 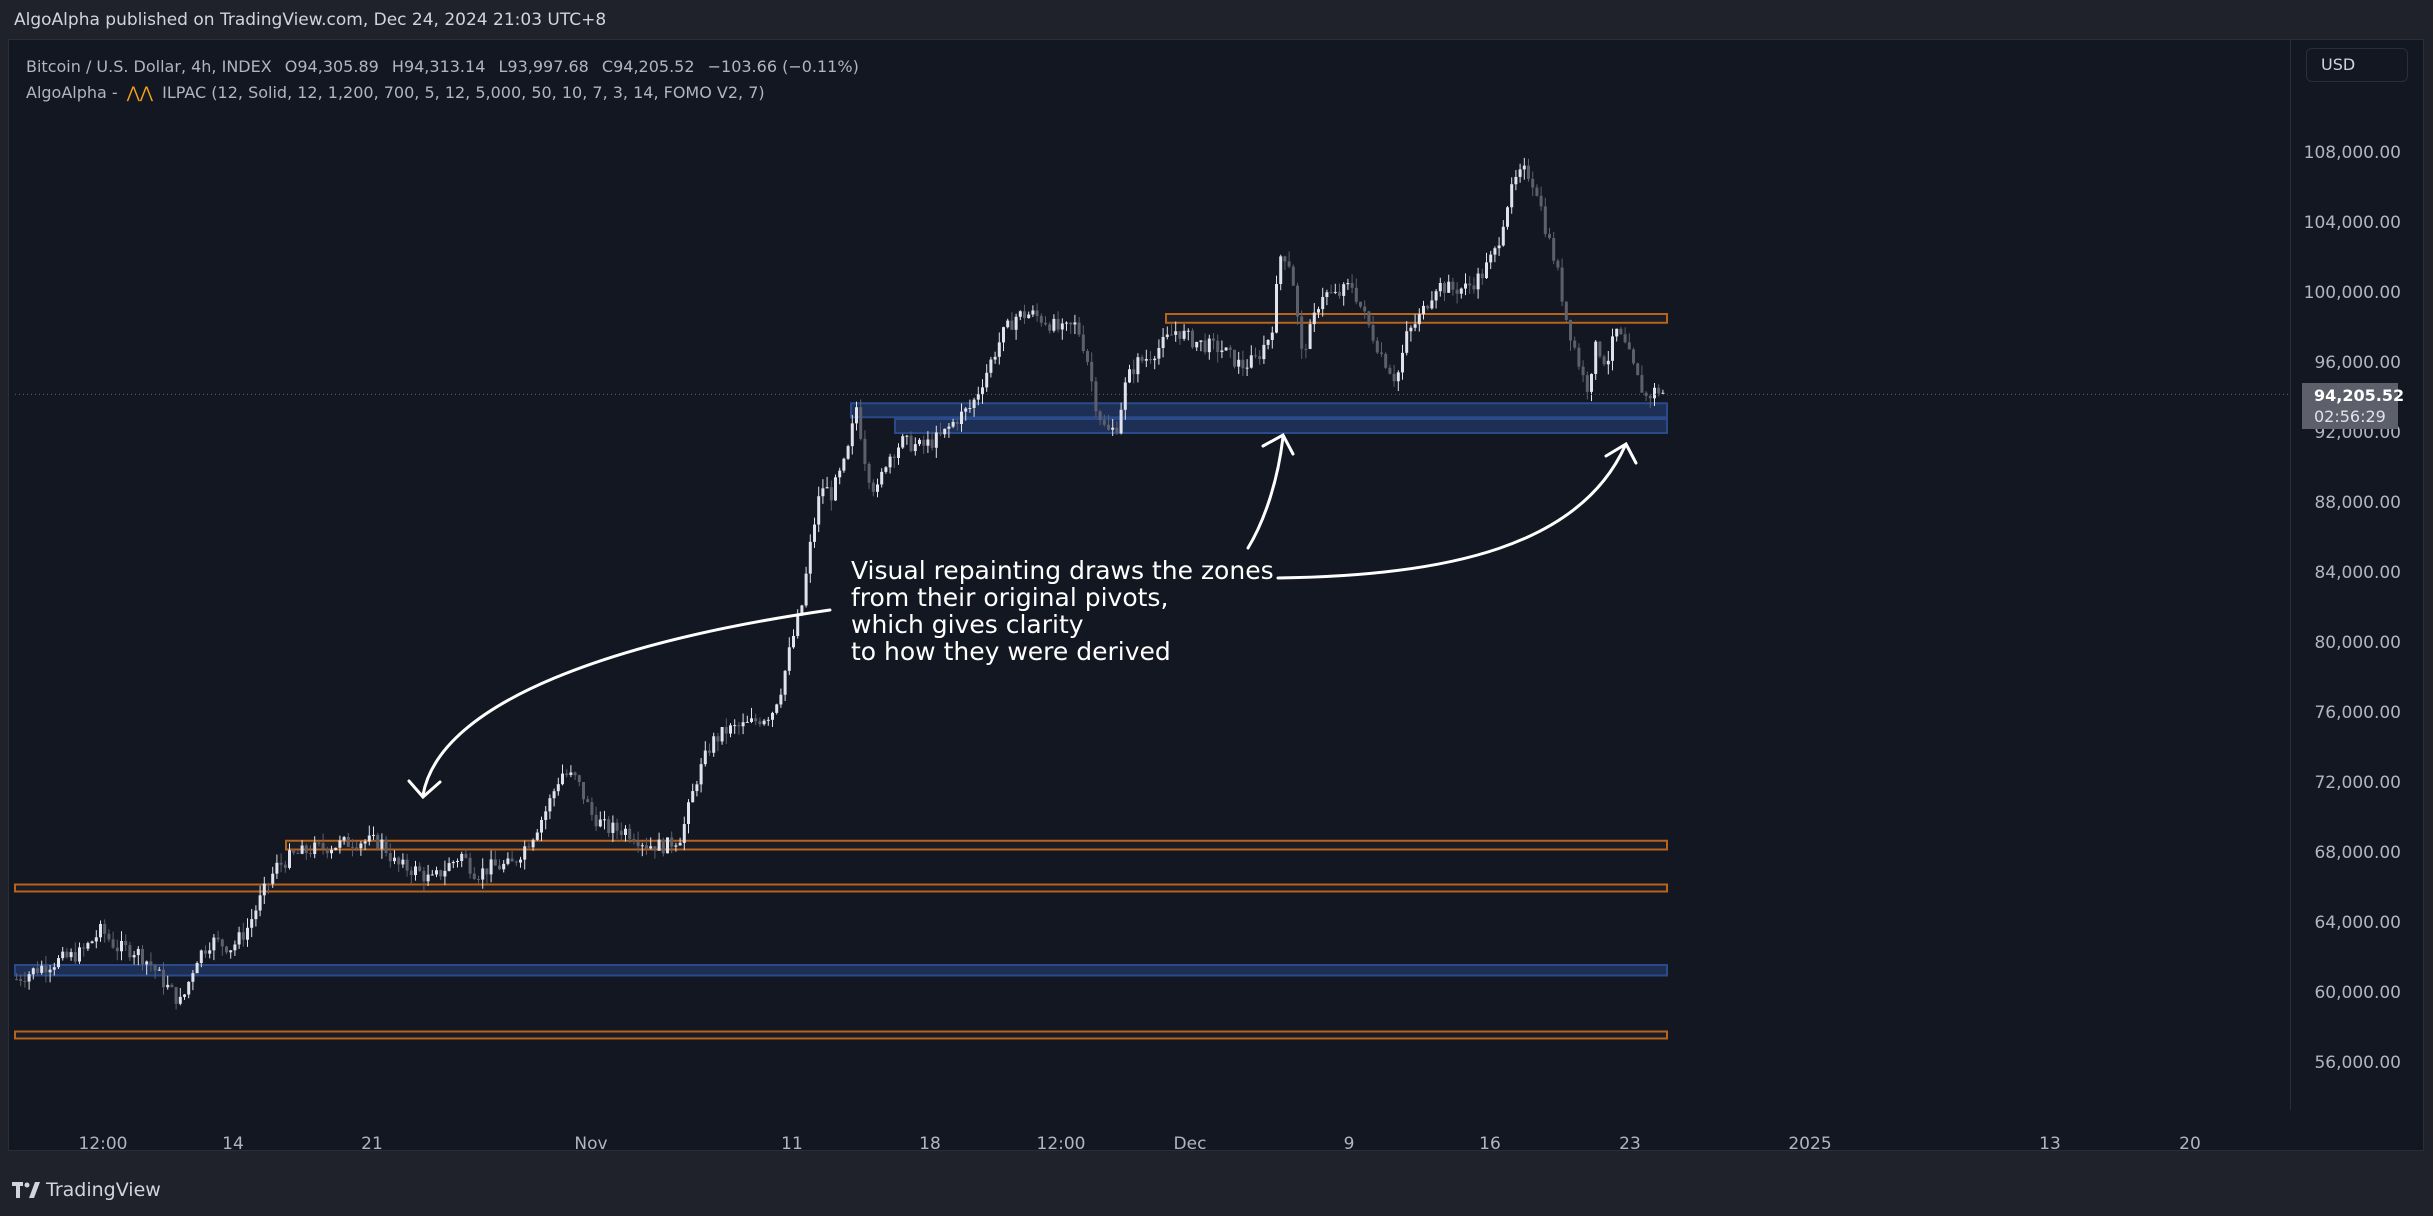 What do you see at coordinates (2357, 923) in the screenshot?
I see `price-tick: 64,000.00` at bounding box center [2357, 923].